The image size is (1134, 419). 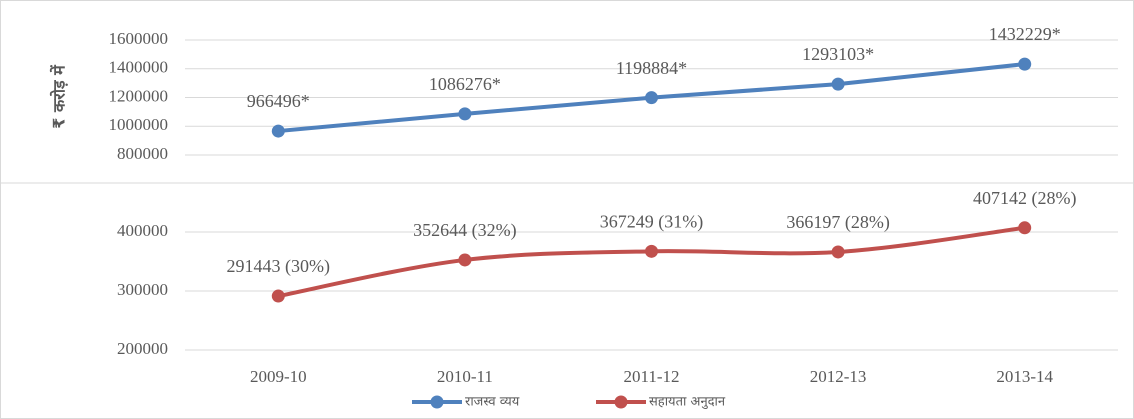 What do you see at coordinates (492, 402) in the screenshot?
I see `legend-label: राजस्व व्यय` at bounding box center [492, 402].